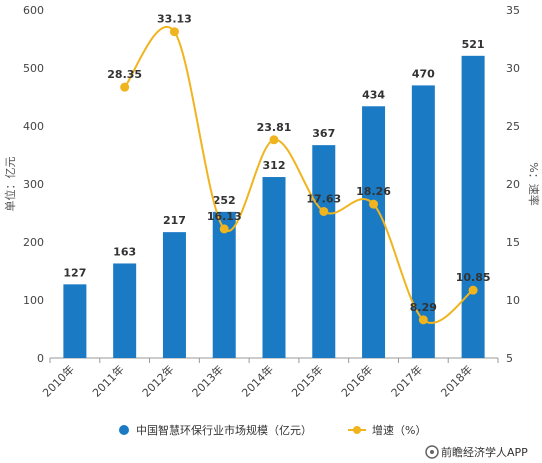 Image resolution: width=542 pixels, height=463 pixels. I want to click on bar-value-label: 367, so click(323, 133).